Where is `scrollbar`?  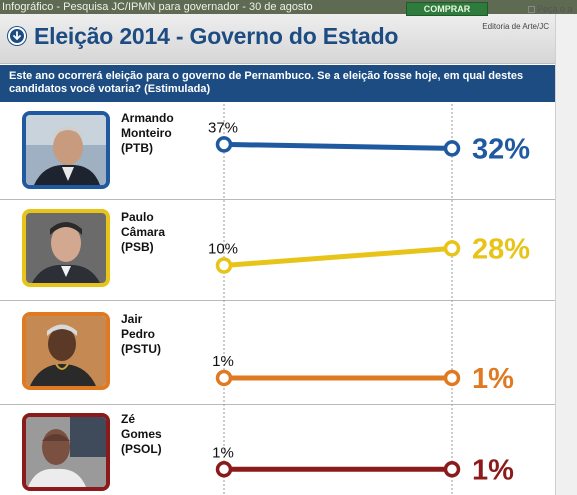
scrollbar is located at coordinates (566, 254).